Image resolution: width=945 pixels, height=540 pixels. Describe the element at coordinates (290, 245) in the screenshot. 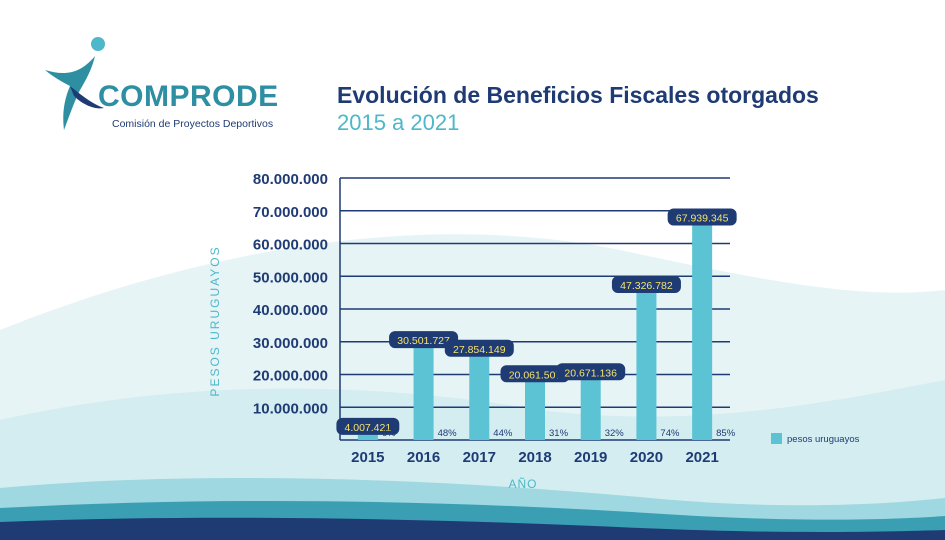

I see `y-tick-label: 60.000.000` at that location.